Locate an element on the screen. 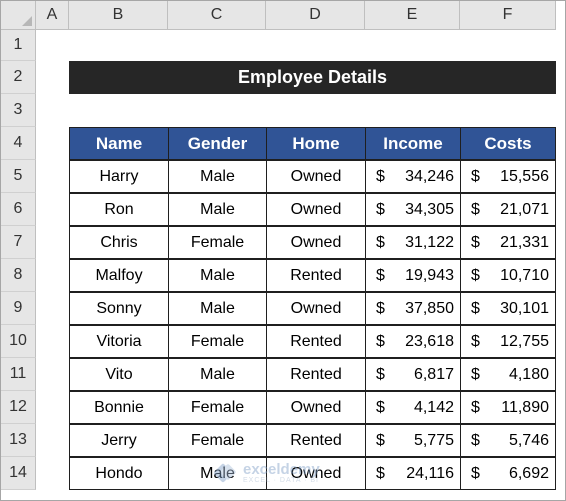 The height and width of the screenshot is (501, 566). column-header-d: D is located at coordinates (315, 15).